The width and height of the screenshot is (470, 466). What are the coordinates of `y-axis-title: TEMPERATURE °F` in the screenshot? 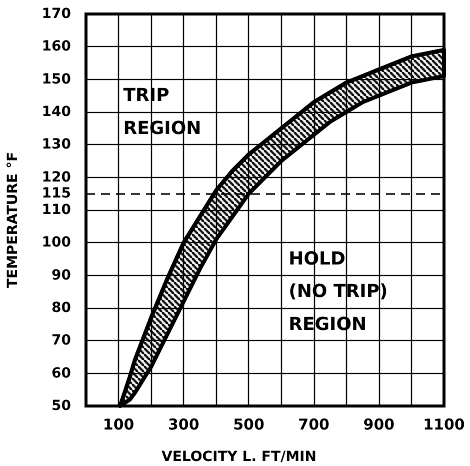 It's located at (13, 220).